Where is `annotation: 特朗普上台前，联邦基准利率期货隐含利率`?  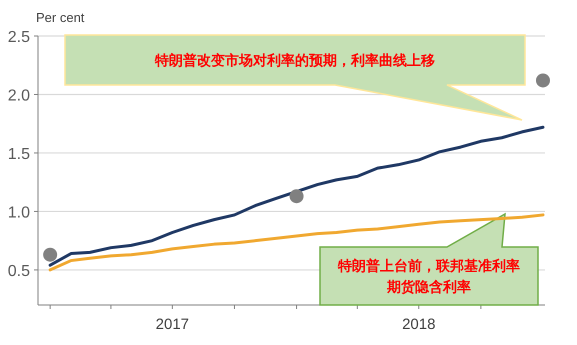
annotation: 特朗普上台前，联邦基准利率期货隐含利率 is located at coordinates (428, 277).